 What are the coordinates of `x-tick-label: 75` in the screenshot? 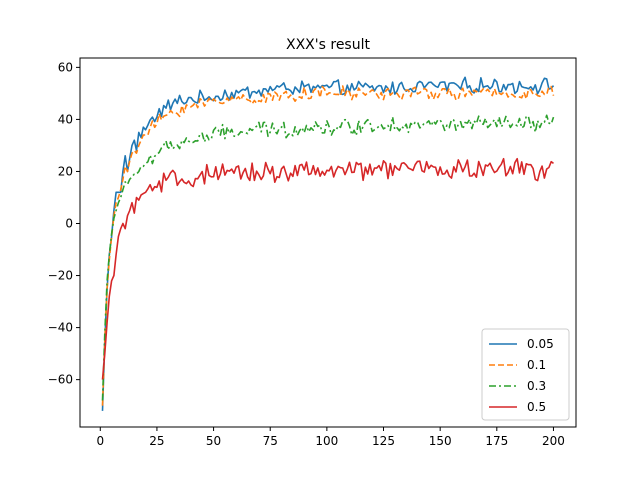 It's located at (270, 441).